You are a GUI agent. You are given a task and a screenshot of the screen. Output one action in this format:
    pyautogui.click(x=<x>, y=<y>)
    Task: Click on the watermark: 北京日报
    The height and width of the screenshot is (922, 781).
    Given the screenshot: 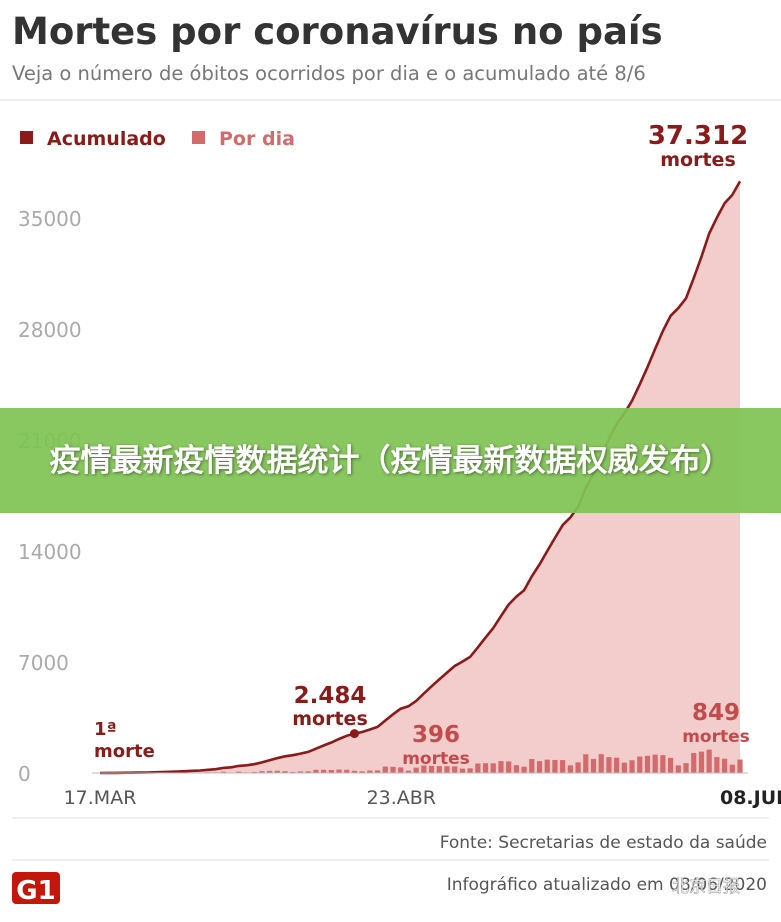 What is the action you would take?
    pyautogui.click(x=706, y=887)
    